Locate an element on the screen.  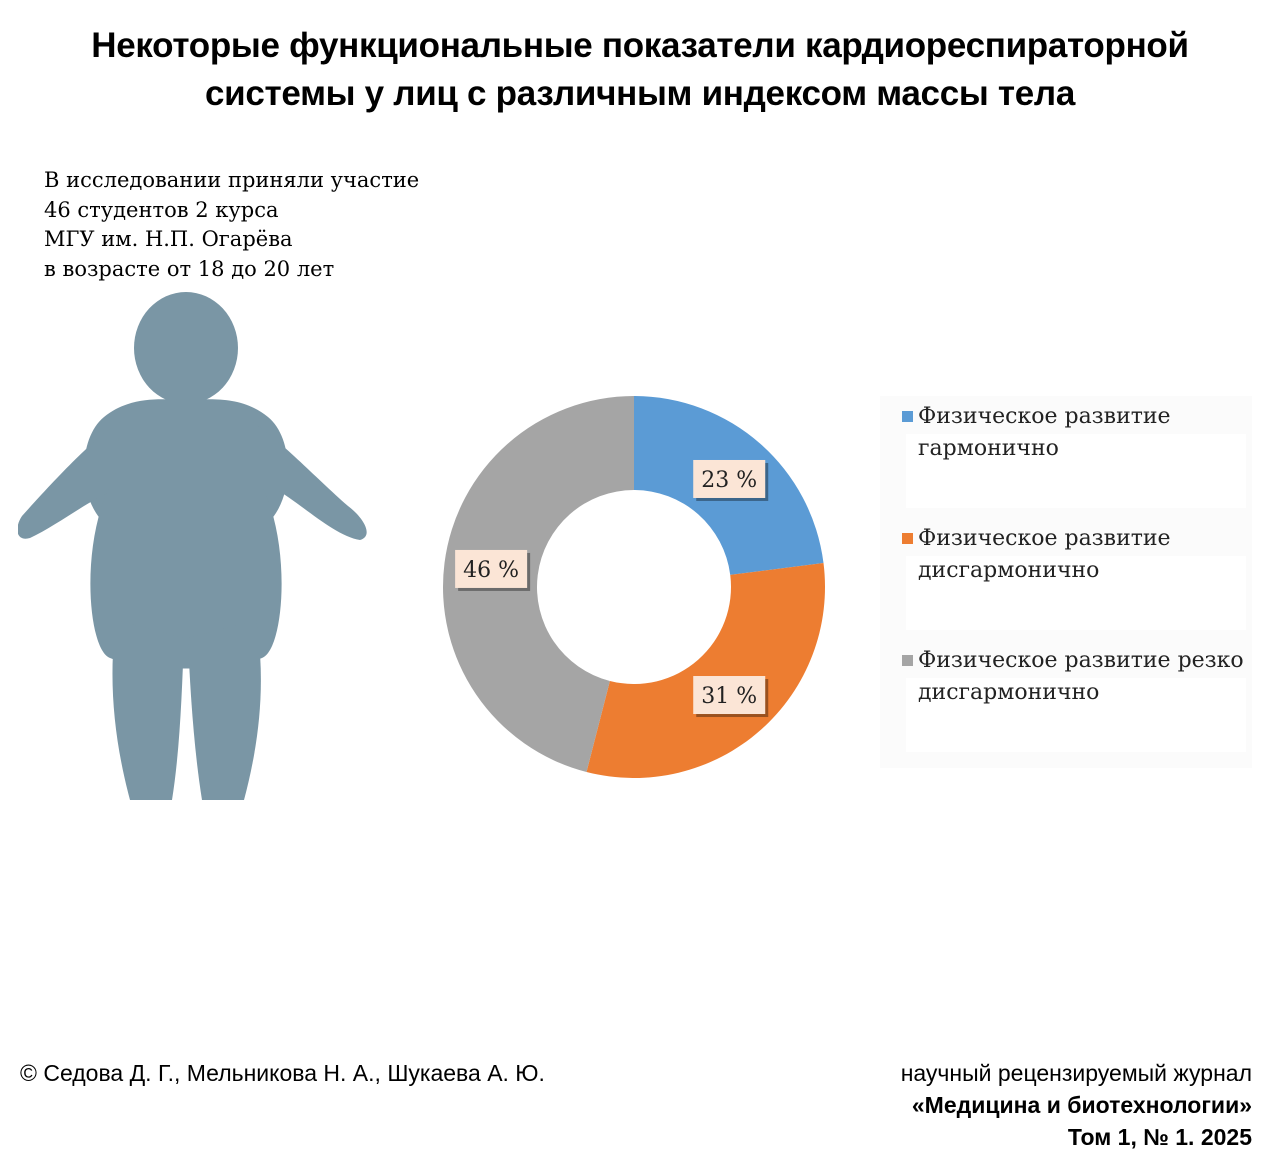
data-label-text: 31 % is located at coordinates (729, 696).